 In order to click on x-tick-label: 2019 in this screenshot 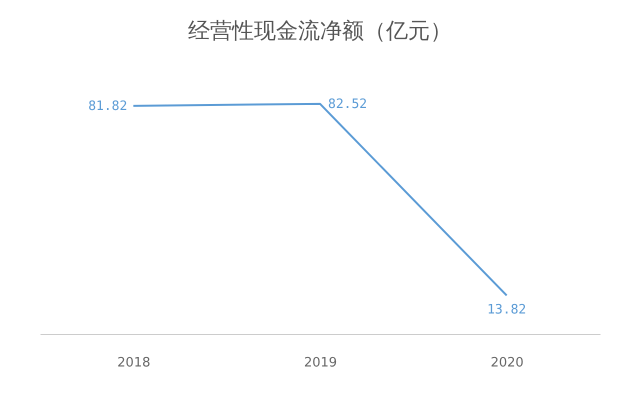, I will do `click(321, 363)`.